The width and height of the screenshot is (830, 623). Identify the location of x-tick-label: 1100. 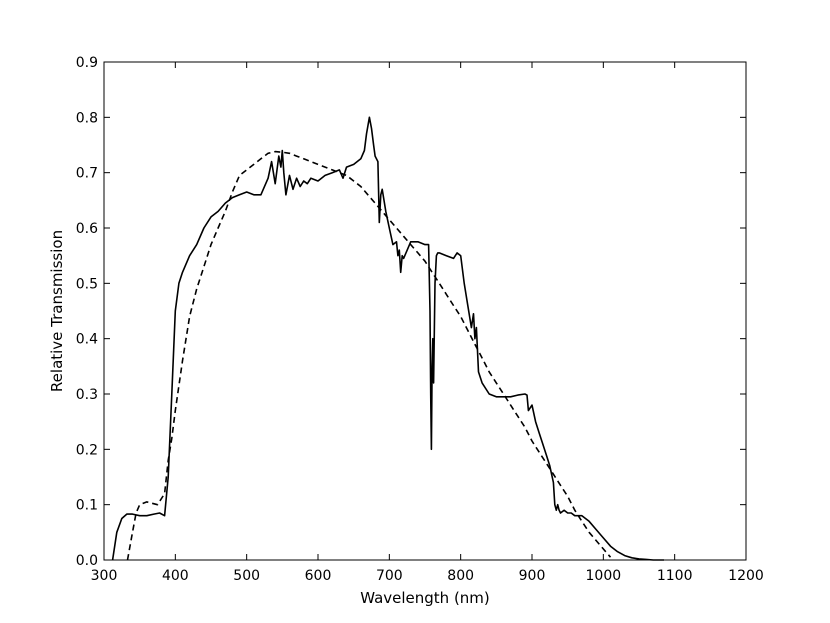
(675, 576).